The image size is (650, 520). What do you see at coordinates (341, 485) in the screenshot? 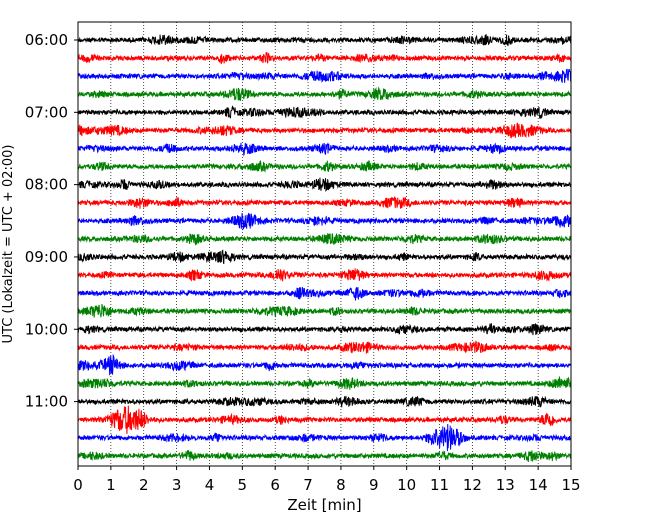
I see `x-tick-label: 8` at bounding box center [341, 485].